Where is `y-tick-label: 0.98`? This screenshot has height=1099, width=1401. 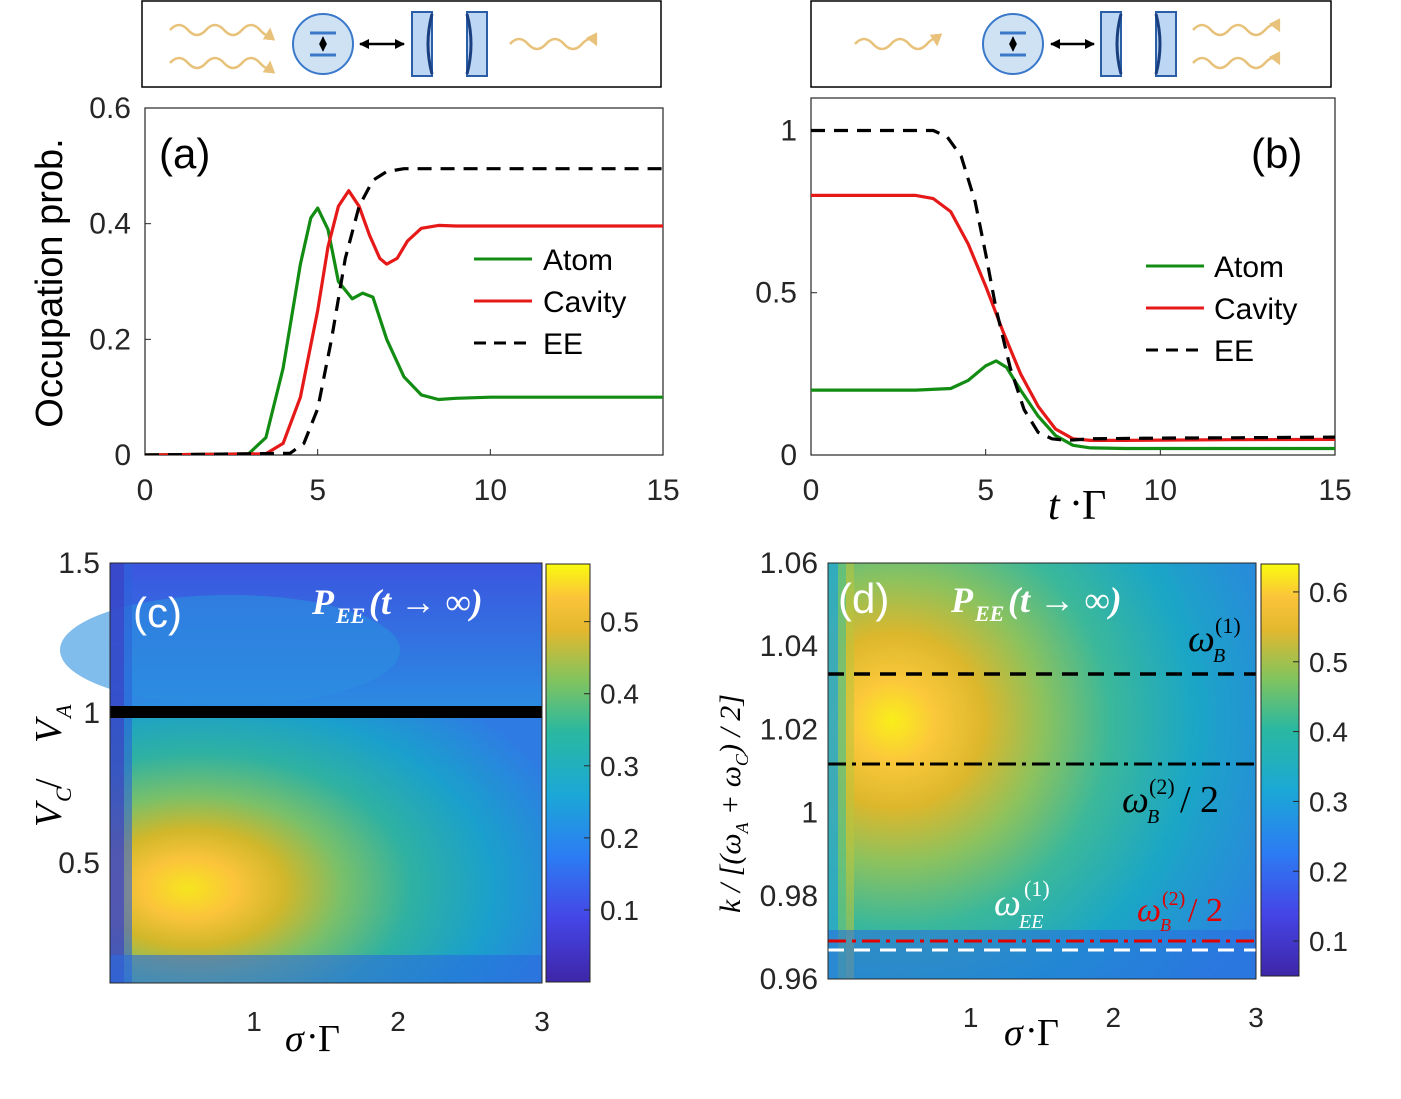 y-tick-label: 0.98 is located at coordinates (789, 896).